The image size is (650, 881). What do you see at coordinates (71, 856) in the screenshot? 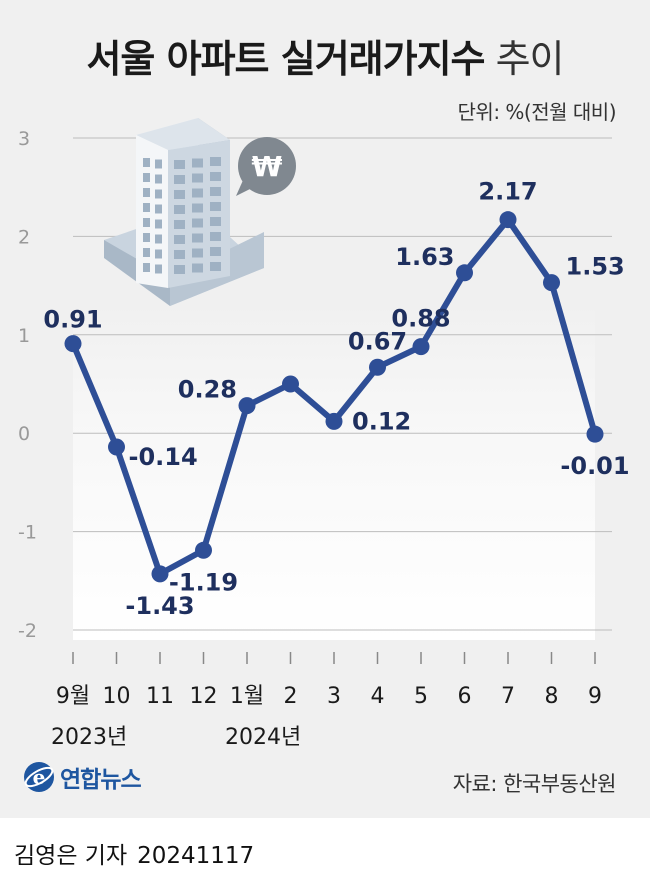
I see `reporter-name: 김영은 기자` at bounding box center [71, 856].